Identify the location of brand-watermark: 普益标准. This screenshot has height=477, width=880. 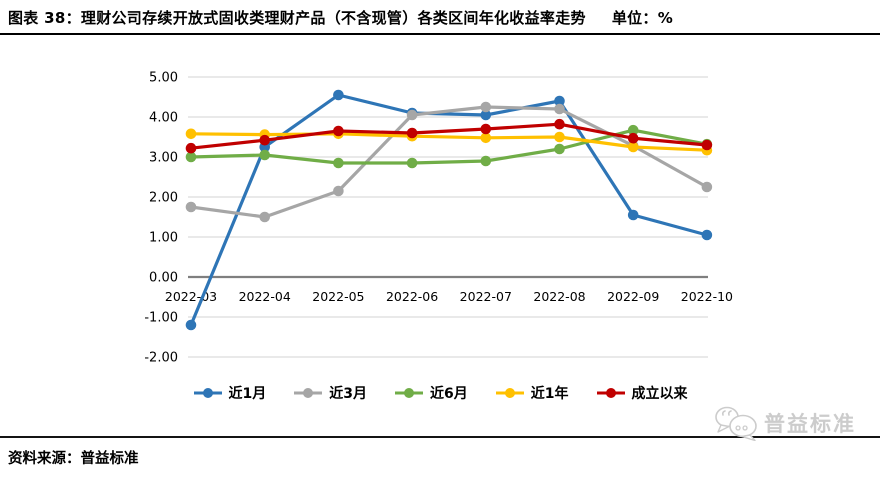
(784, 423).